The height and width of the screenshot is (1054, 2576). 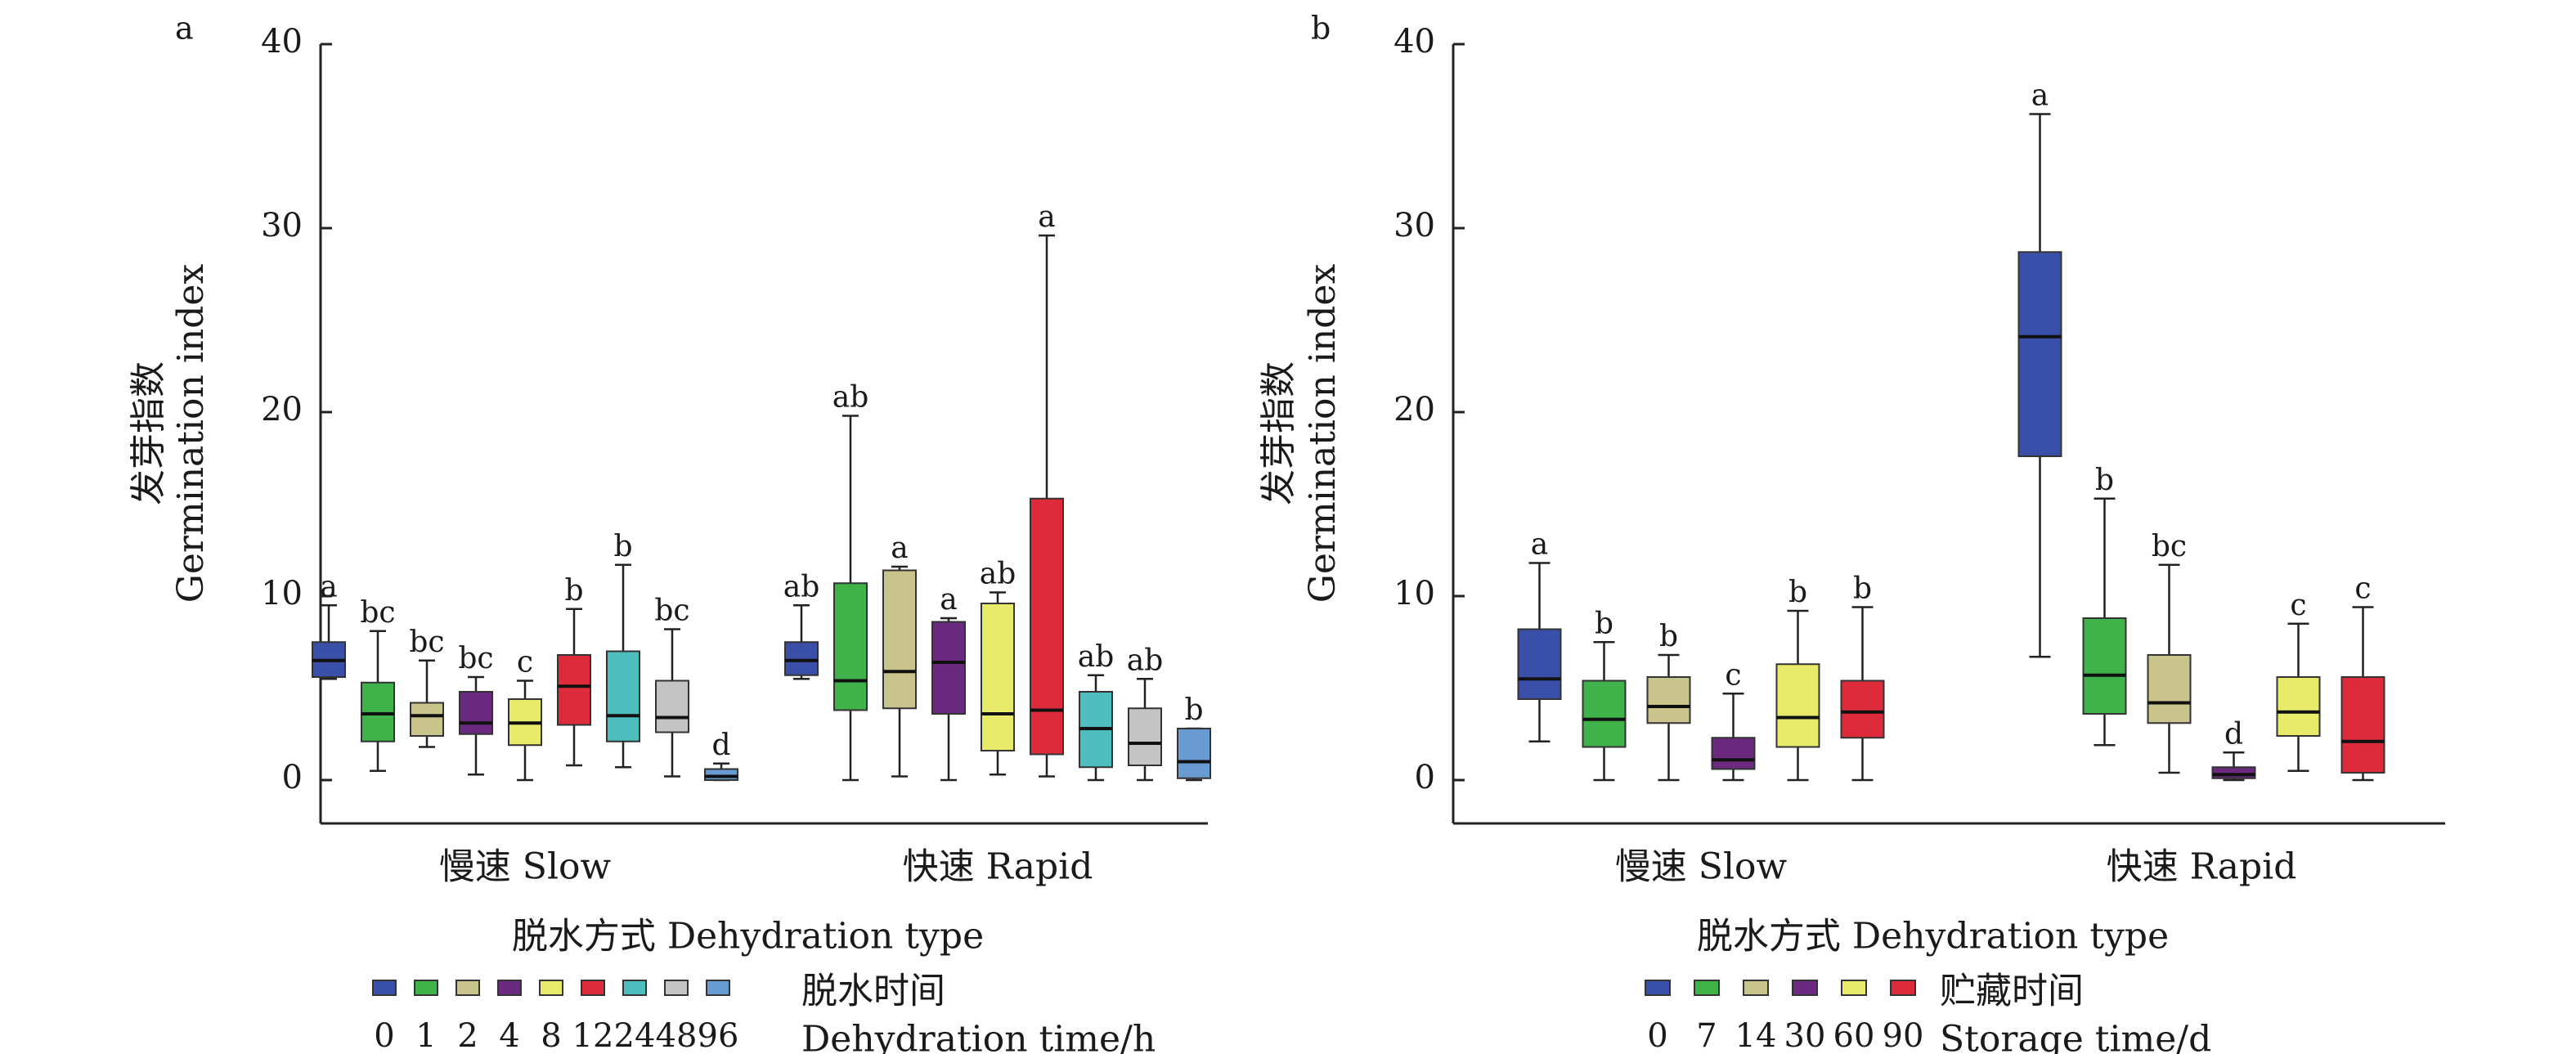 I want to click on legend-title-en: Dehydration time/h, so click(x=978, y=1036).